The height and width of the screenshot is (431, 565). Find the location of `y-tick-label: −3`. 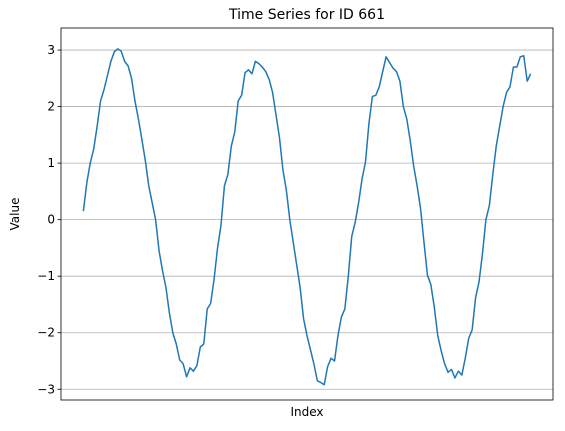

y-tick-label: −3 is located at coordinates (46, 389).